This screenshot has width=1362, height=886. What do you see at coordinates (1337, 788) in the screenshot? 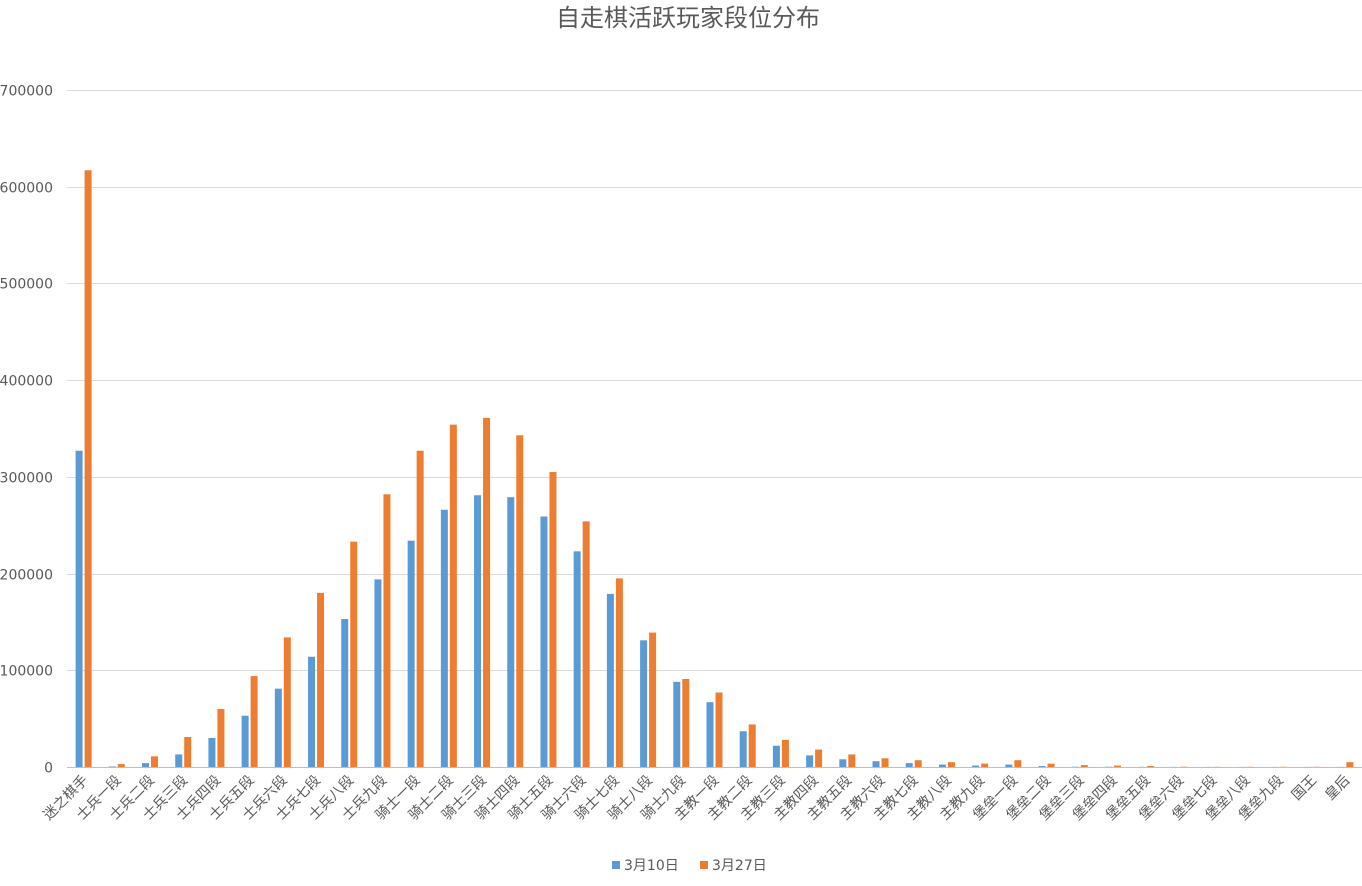
I see `x-tick-label: 皇后` at bounding box center [1337, 788].